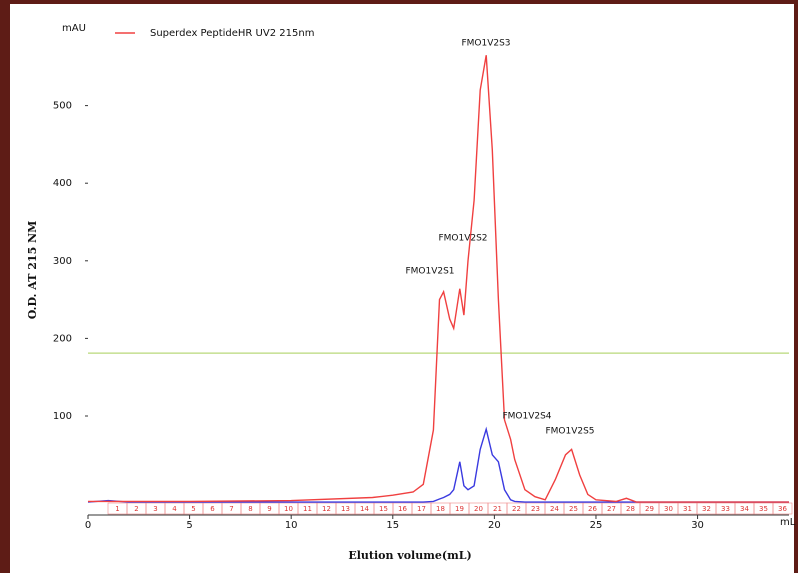 The image size is (798, 573). Describe the element at coordinates (535, 509) in the screenshot. I see `fraction-label: 23` at that location.